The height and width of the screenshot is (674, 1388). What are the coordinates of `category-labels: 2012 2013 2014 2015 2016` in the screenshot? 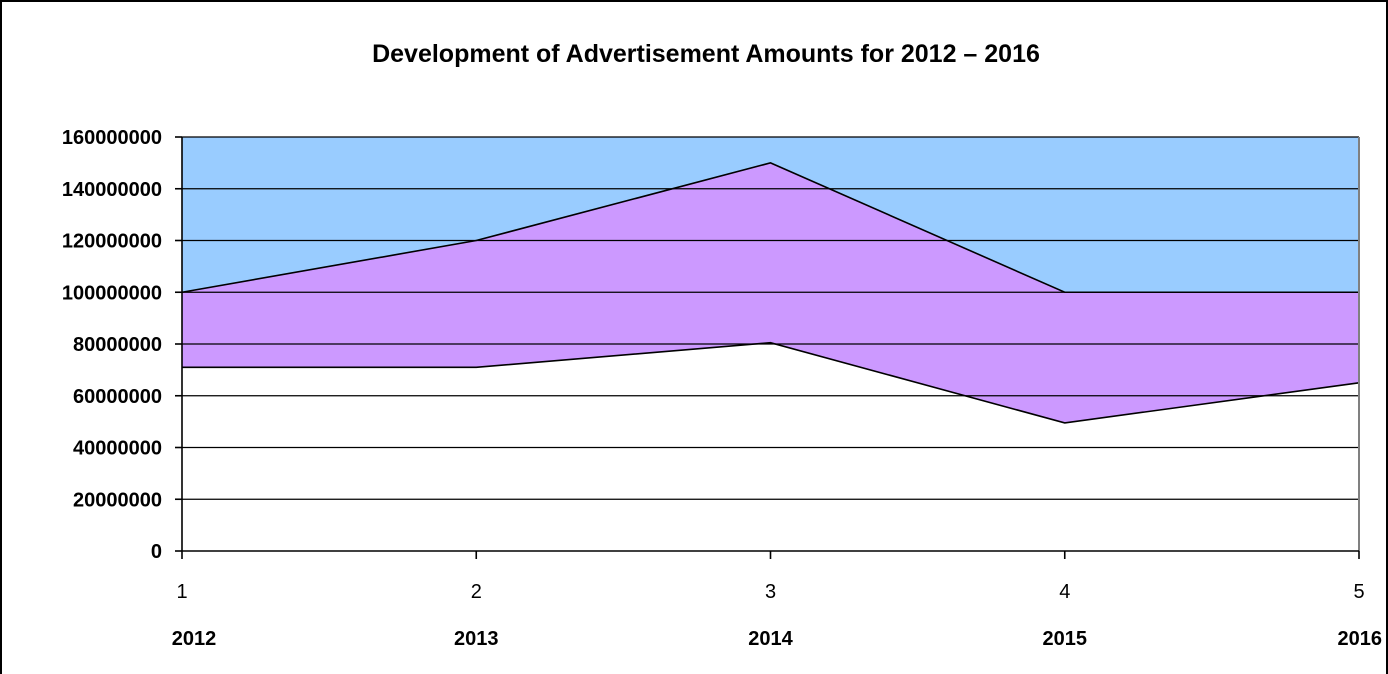 It's located at (777, 639).